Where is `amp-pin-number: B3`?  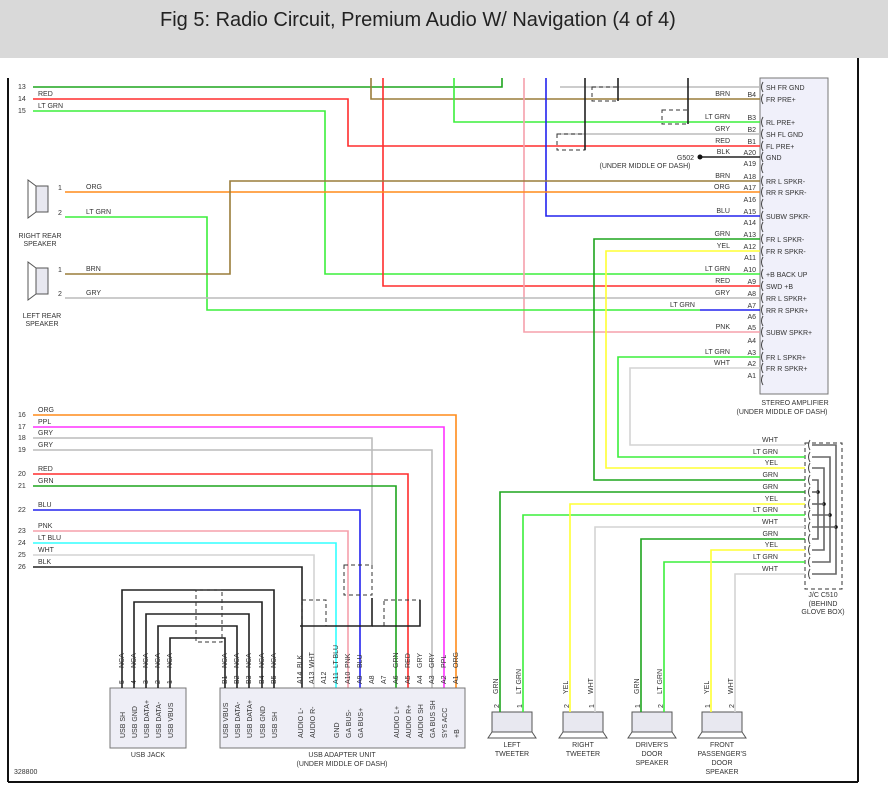
amp-pin-number: B3 is located at coordinates (751, 118).